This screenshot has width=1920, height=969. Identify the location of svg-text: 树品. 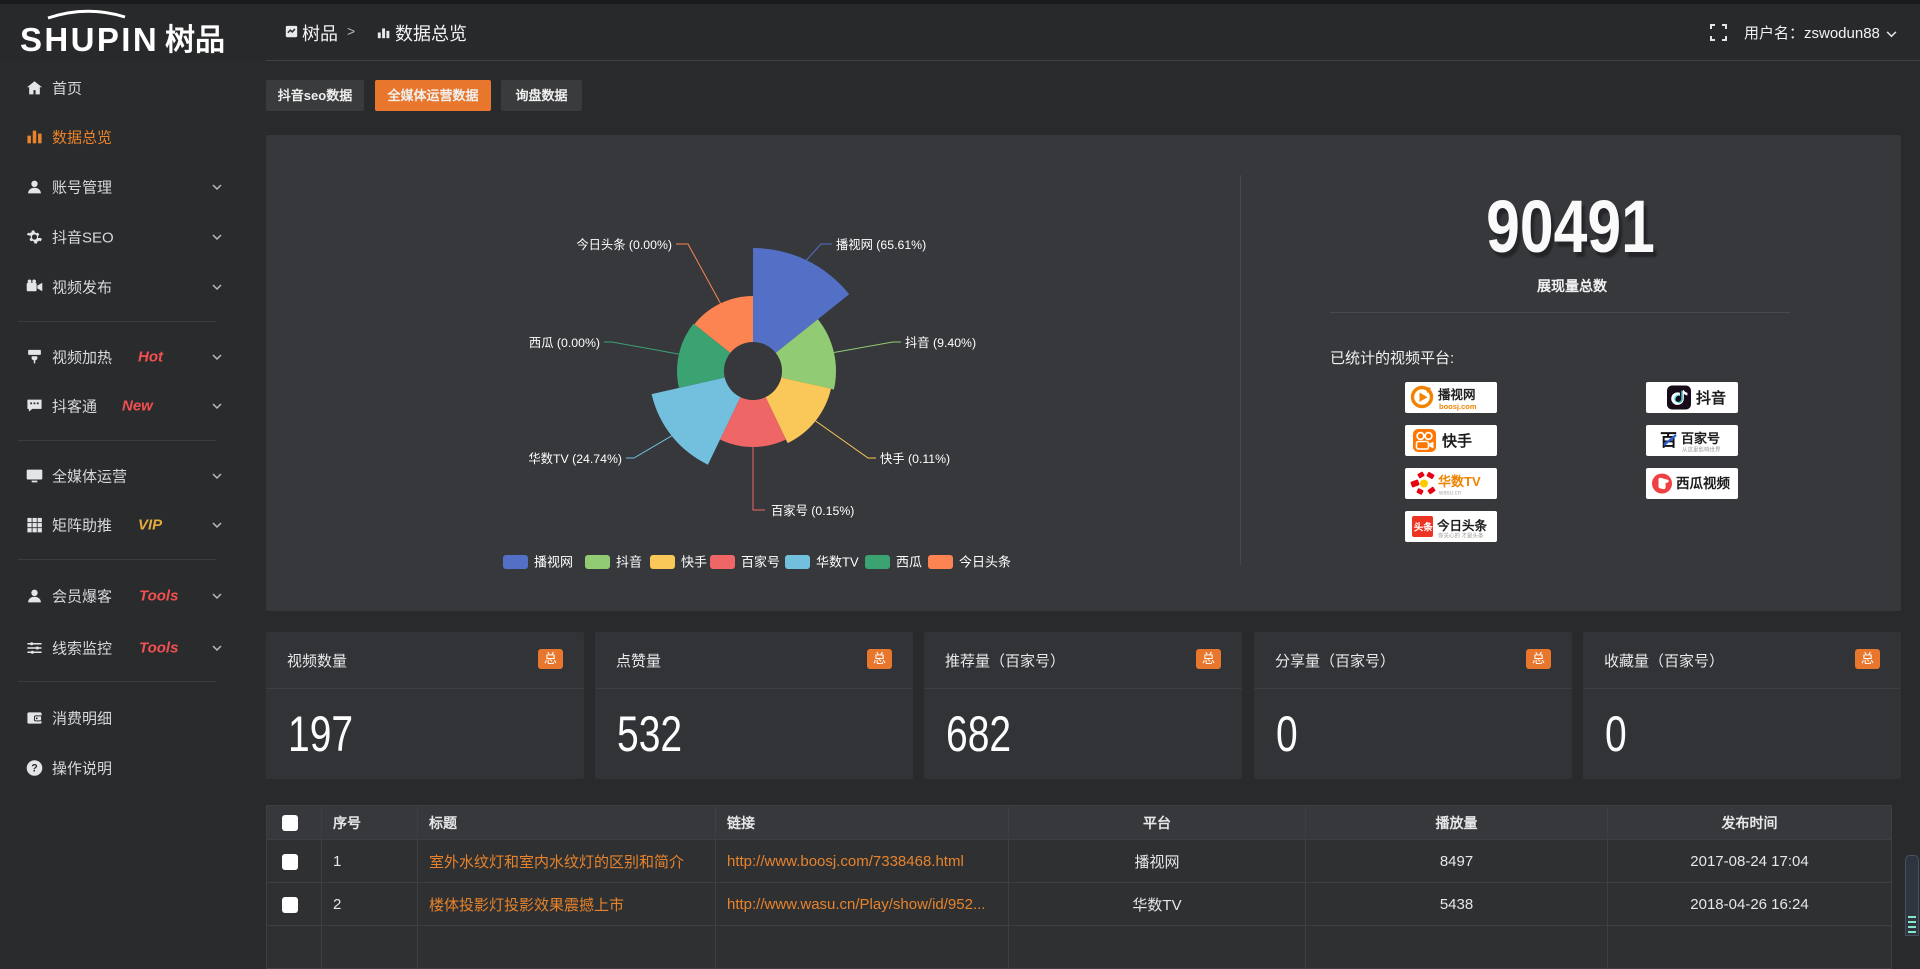
(195, 40).